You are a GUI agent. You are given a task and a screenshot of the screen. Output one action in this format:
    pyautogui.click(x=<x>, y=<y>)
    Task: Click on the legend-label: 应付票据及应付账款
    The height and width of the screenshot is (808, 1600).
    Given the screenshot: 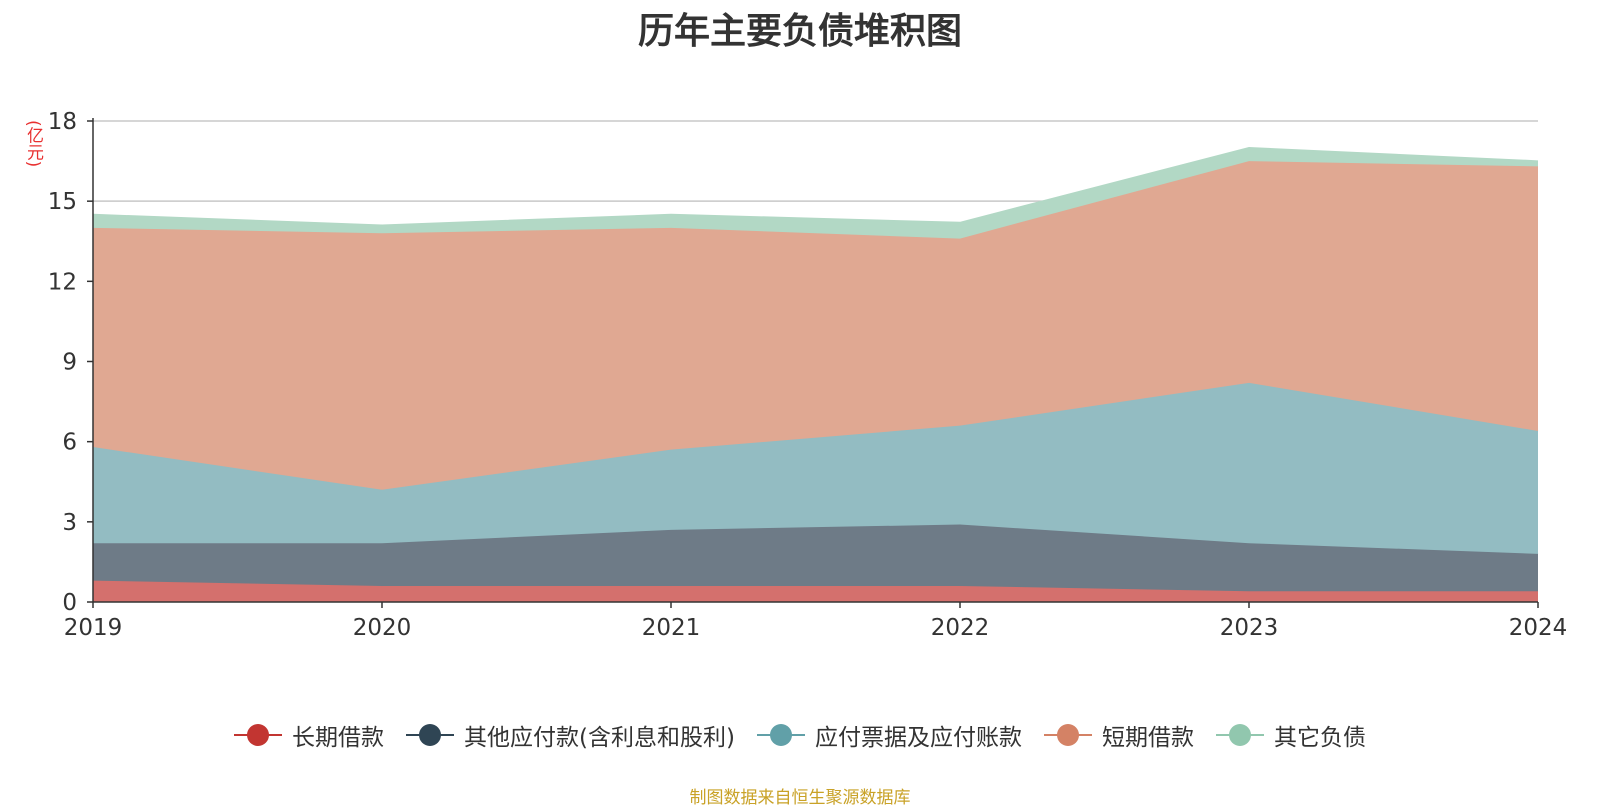 What is the action you would take?
    pyautogui.click(x=918, y=735)
    